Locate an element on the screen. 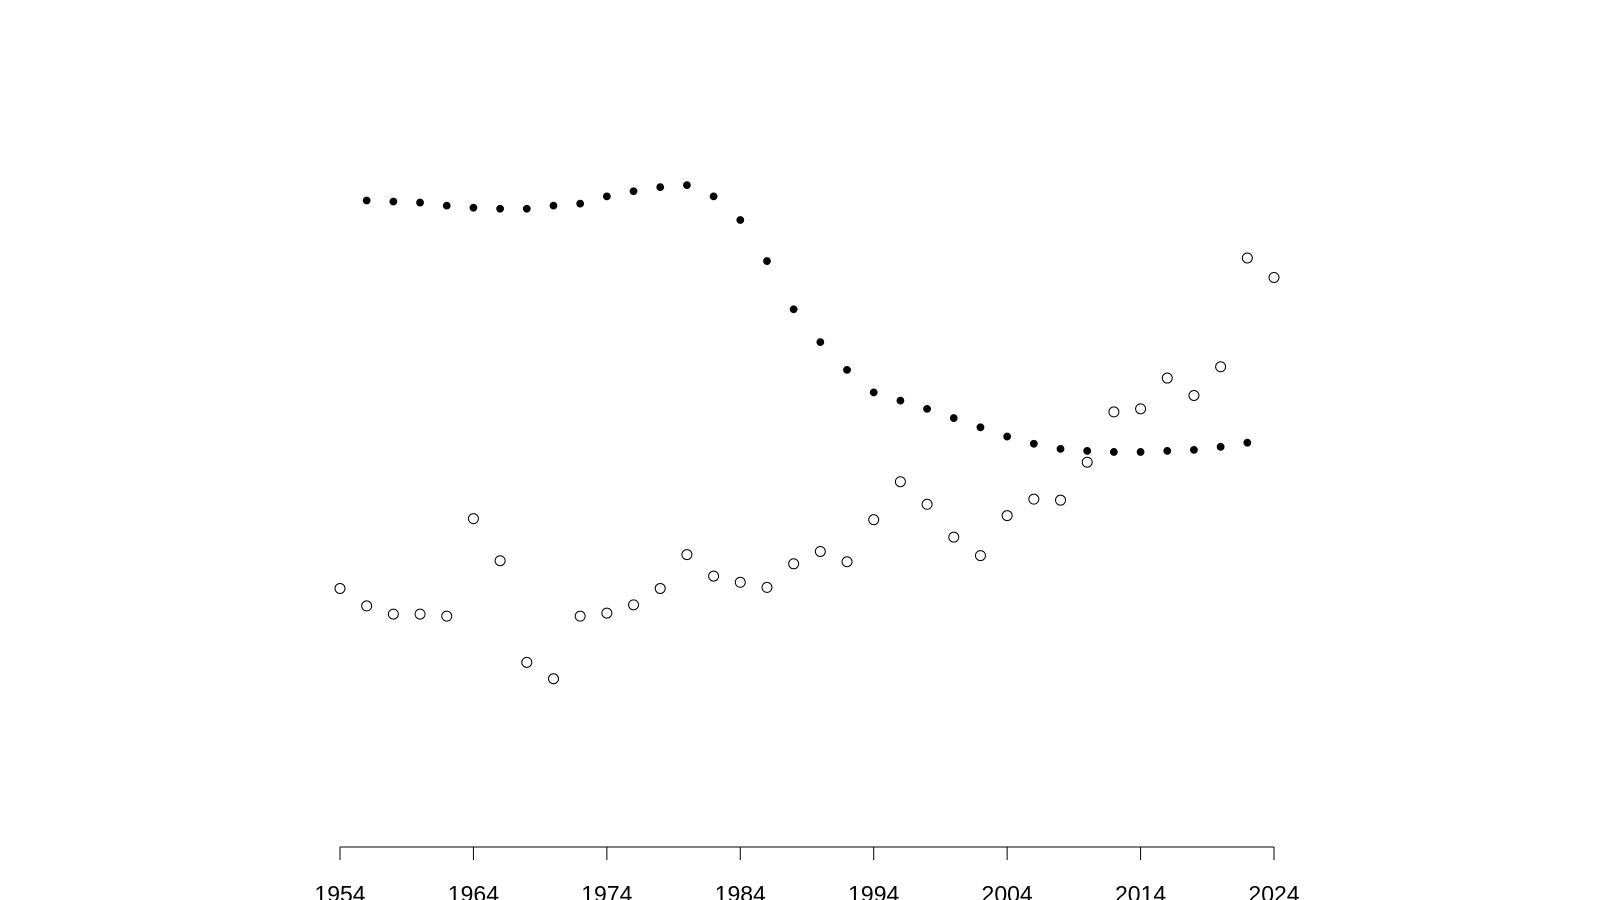 The width and height of the screenshot is (1600, 900). x-tick-label: 1994 is located at coordinates (873, 890).